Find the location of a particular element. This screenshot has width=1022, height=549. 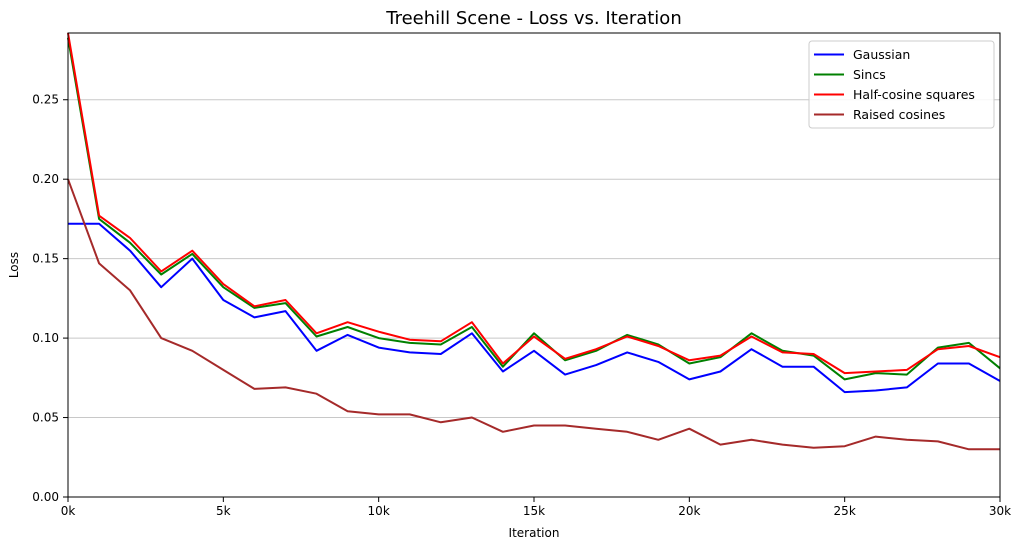

x-tick-label: 15k is located at coordinates (534, 511).